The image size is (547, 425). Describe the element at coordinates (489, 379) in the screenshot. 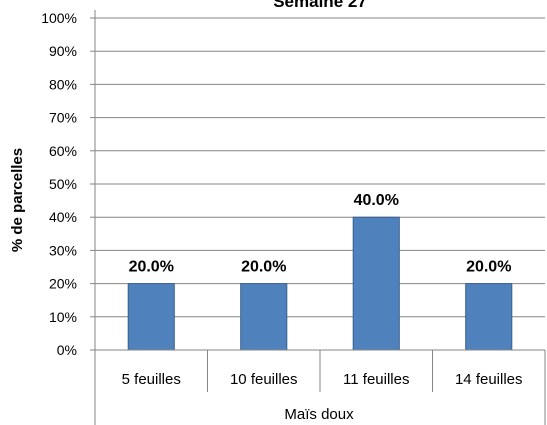

I see `category-label: 14 feuilles` at that location.